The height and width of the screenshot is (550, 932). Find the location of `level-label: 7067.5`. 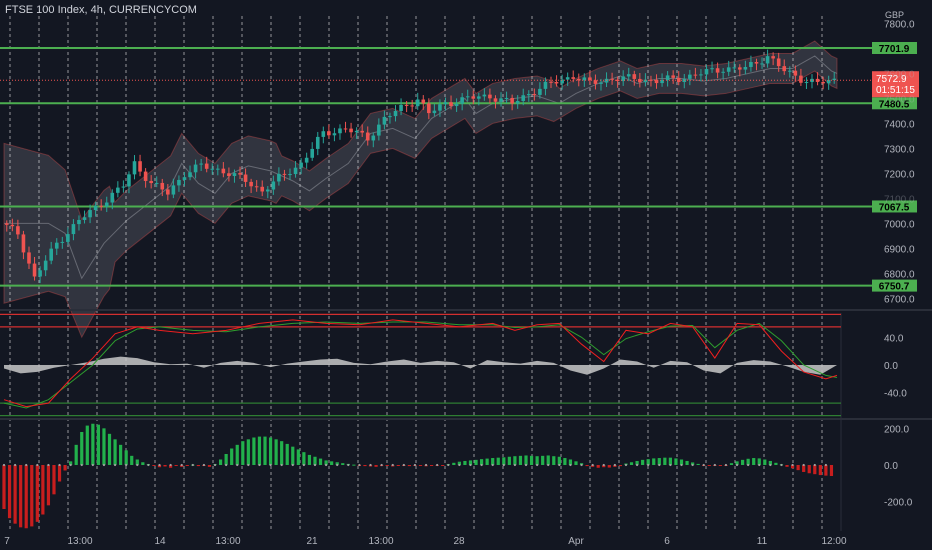

level-label: 7067.5 is located at coordinates (894, 207).